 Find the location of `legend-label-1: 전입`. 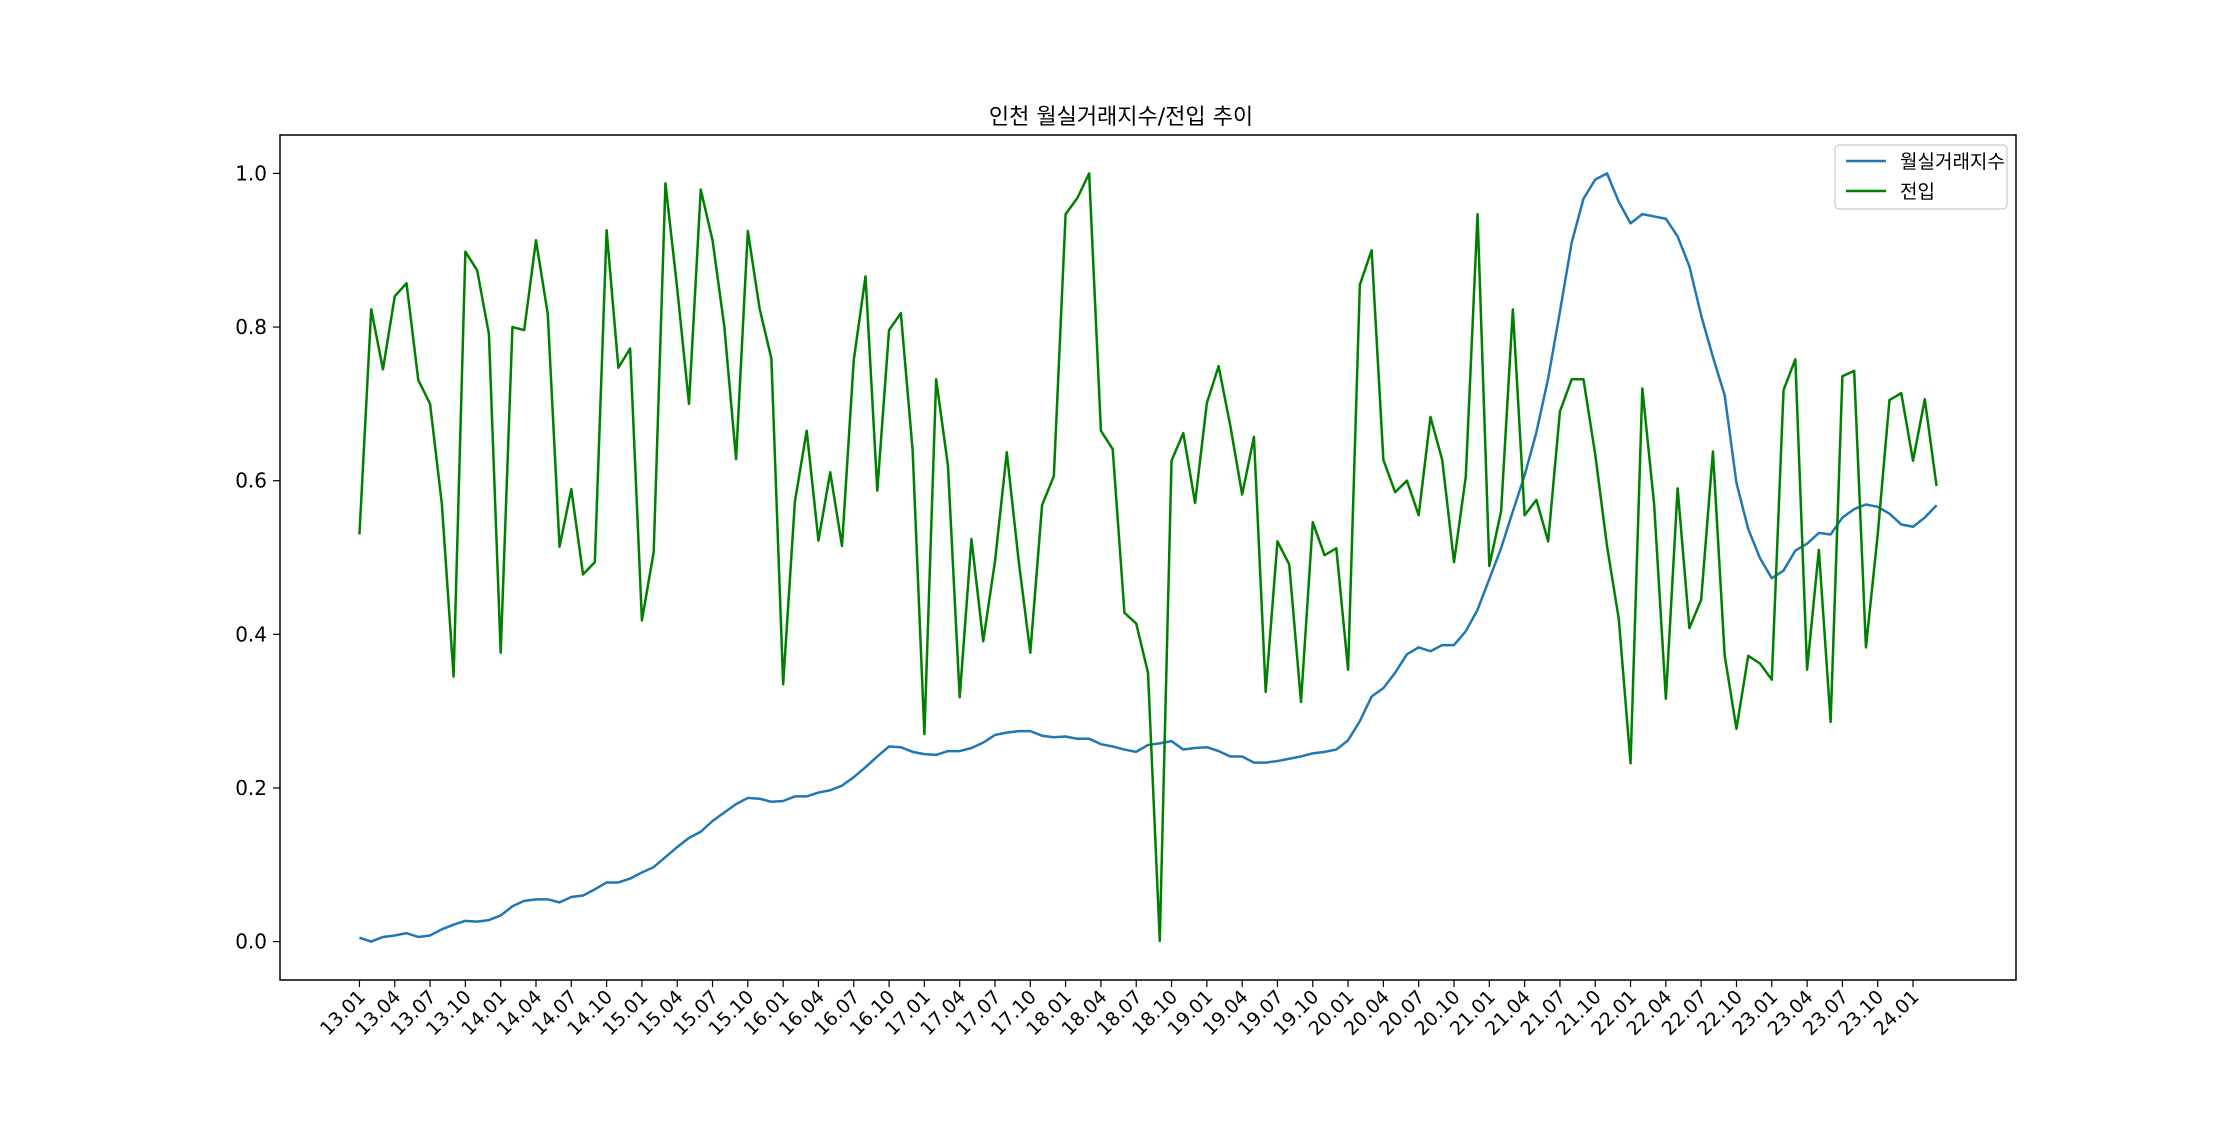

legend-label-1: 전입 is located at coordinates (1917, 192).